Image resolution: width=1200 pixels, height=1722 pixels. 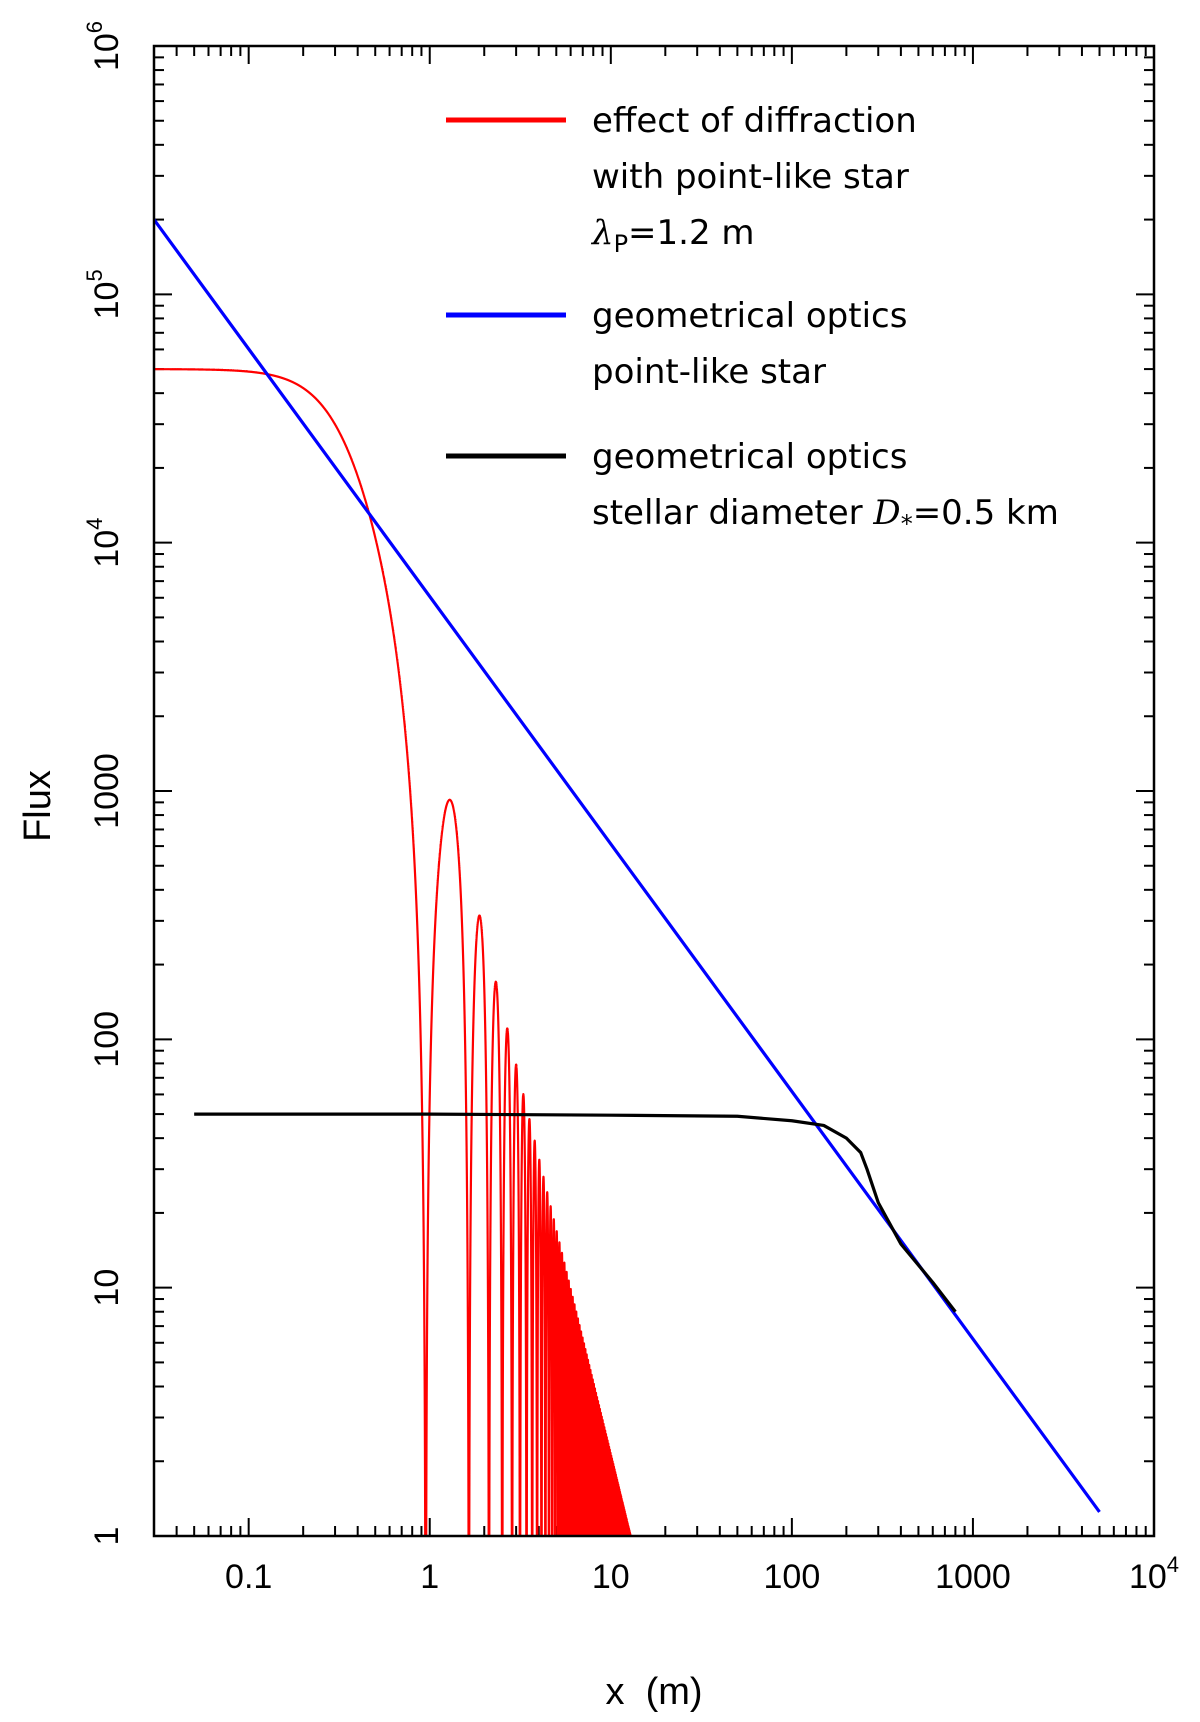 I want to click on x-tick-label: 100, so click(x=792, y=1577).